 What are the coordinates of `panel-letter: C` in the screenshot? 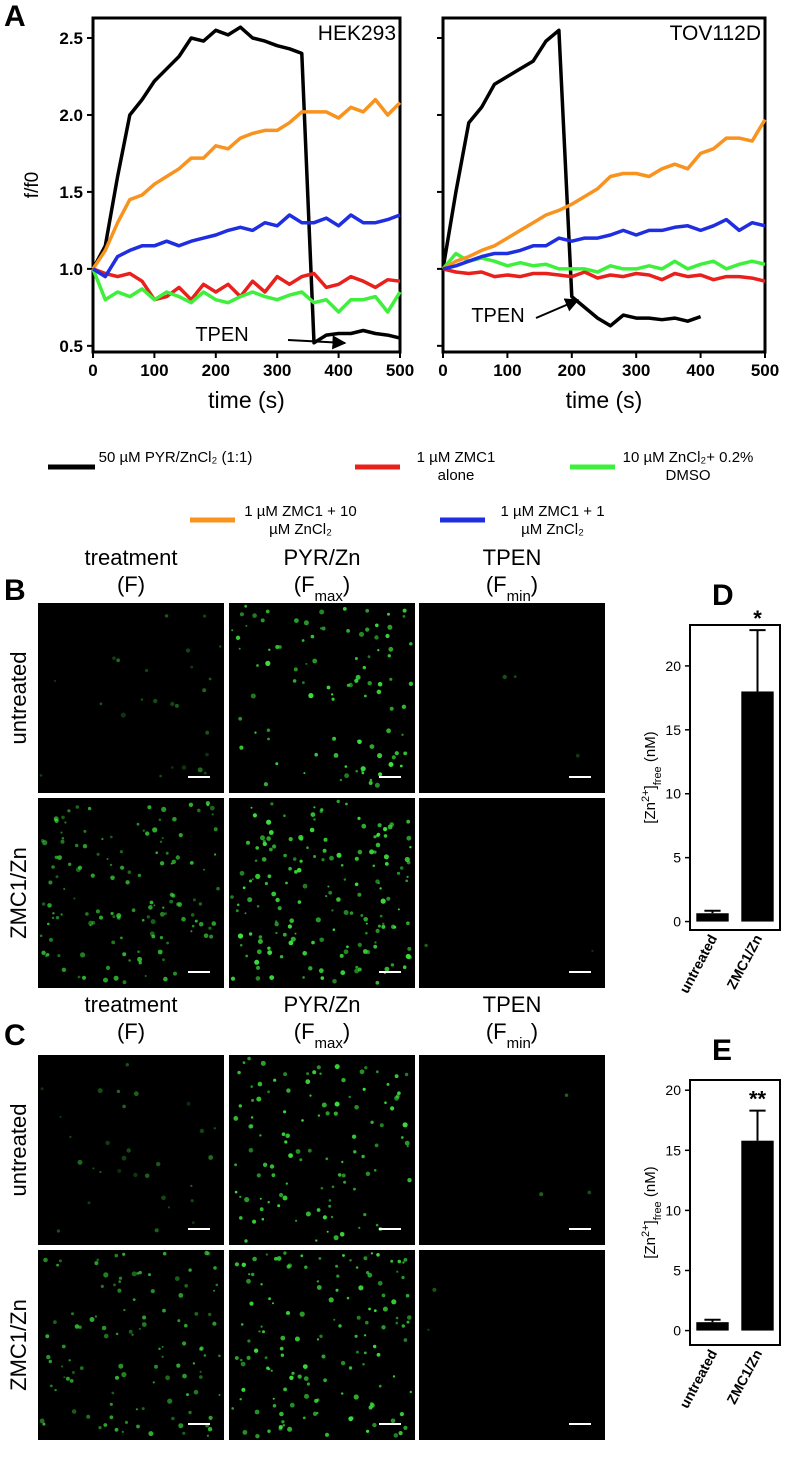 It's located at (15, 1035).